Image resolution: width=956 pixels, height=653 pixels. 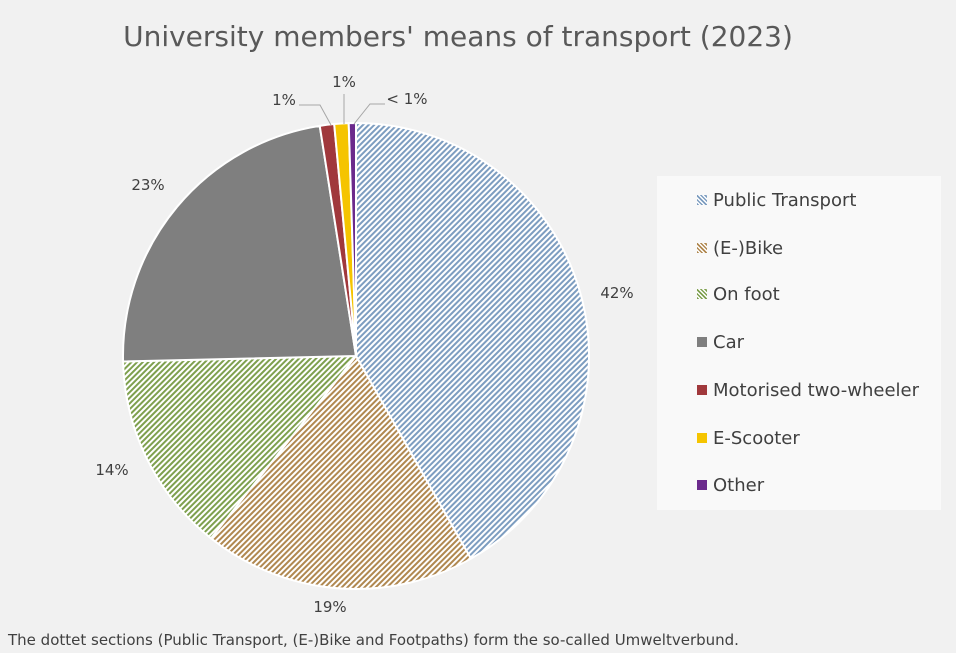 What do you see at coordinates (785, 200) in the screenshot?
I see `legend-label-public-transport: Public Transport` at bounding box center [785, 200].